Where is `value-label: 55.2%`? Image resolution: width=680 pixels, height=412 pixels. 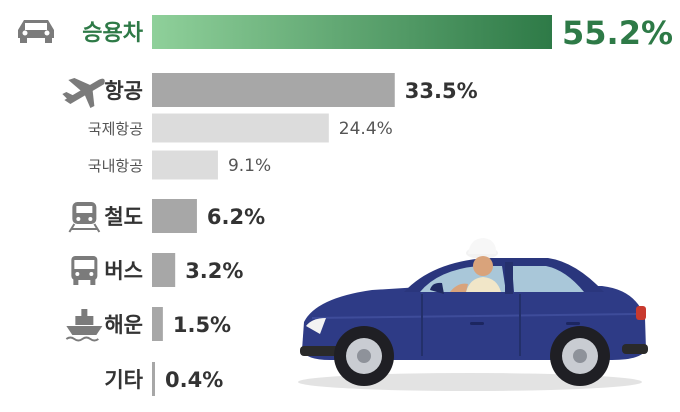
value-label: 55.2% is located at coordinates (617, 33).